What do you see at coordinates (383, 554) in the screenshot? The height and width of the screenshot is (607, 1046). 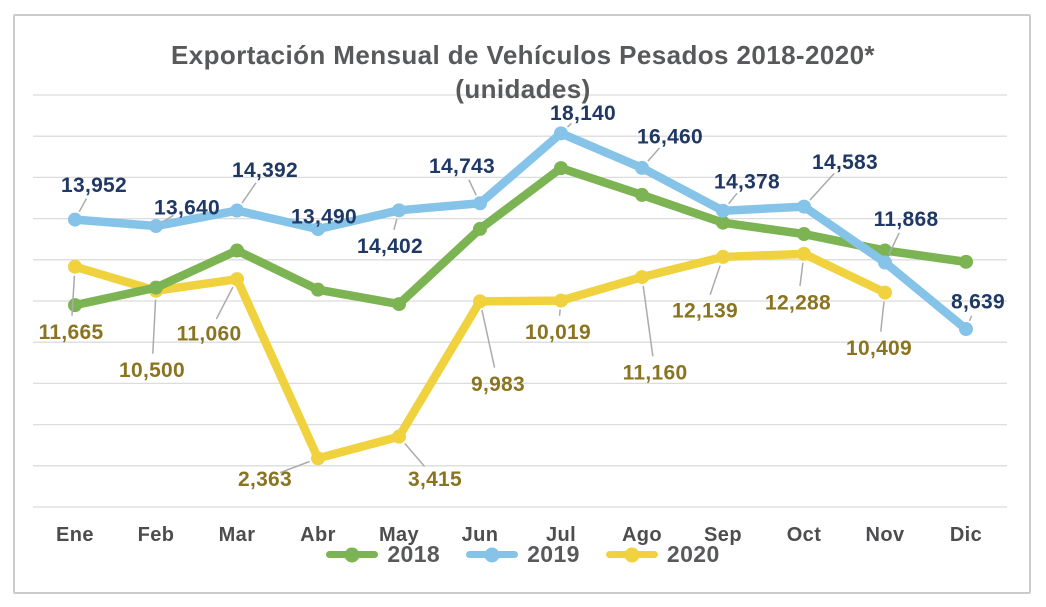 I see `legend-item-2018: 2018` at bounding box center [383, 554].